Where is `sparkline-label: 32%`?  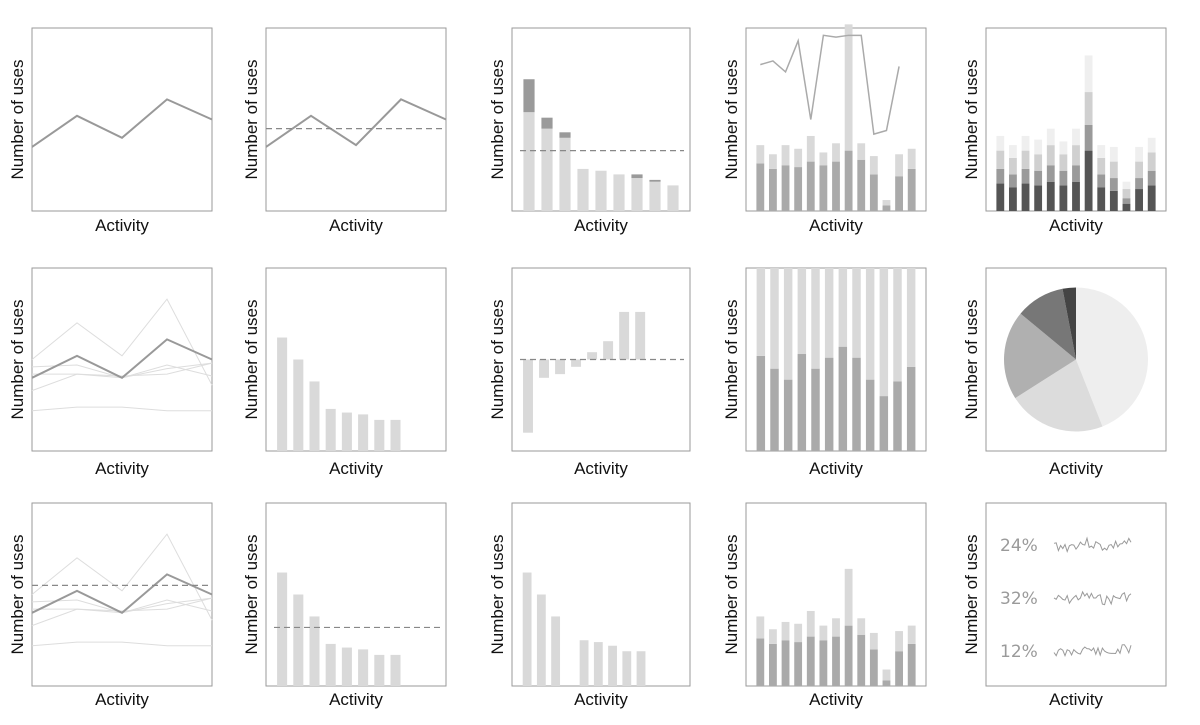 sparkline-label: 32% is located at coordinates (1019, 599).